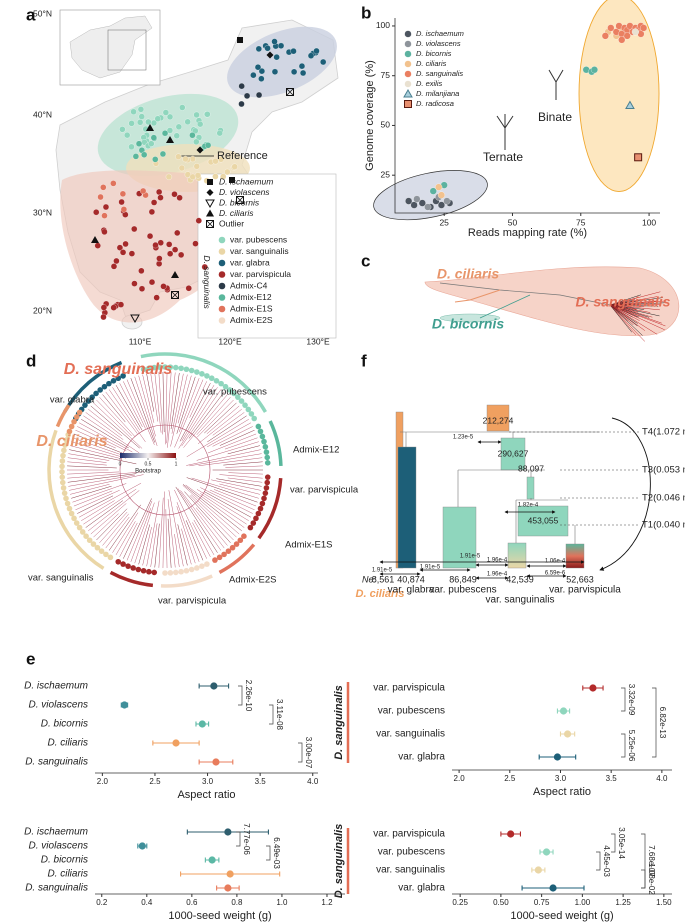 Image resolution: width=685 pixels, height=922 pixels. I want to click on x-axis-title: Reads mapping rate (%), so click(527, 233).